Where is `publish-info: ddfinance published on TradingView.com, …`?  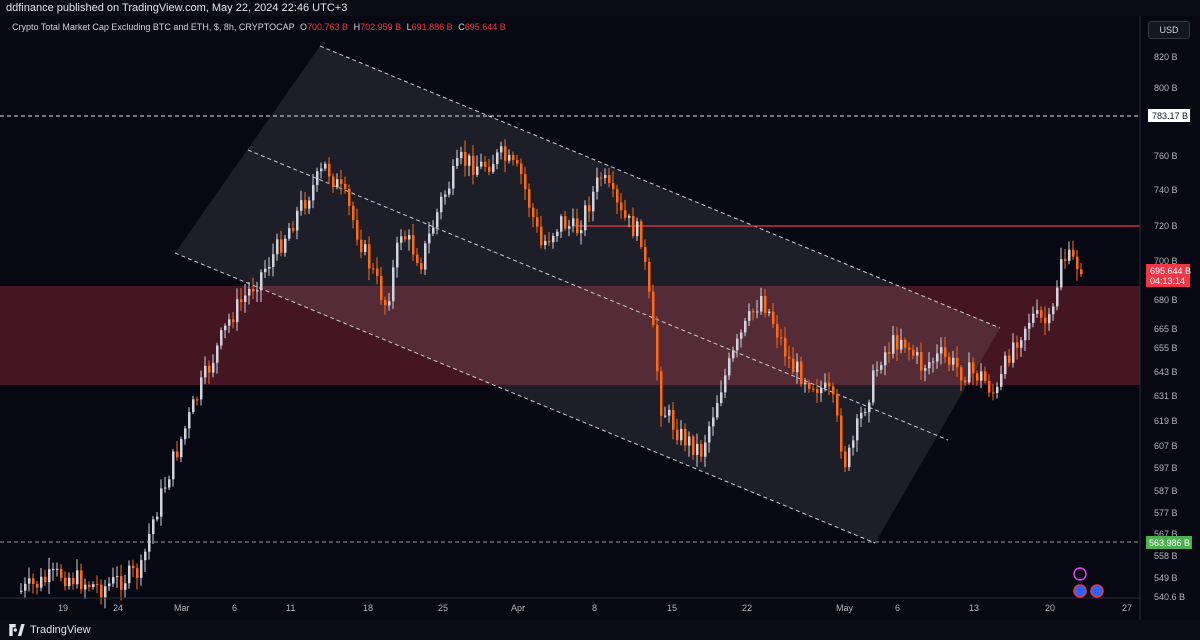
publish-info: ddfinance published on TradingView.com, … is located at coordinates (600, 8).